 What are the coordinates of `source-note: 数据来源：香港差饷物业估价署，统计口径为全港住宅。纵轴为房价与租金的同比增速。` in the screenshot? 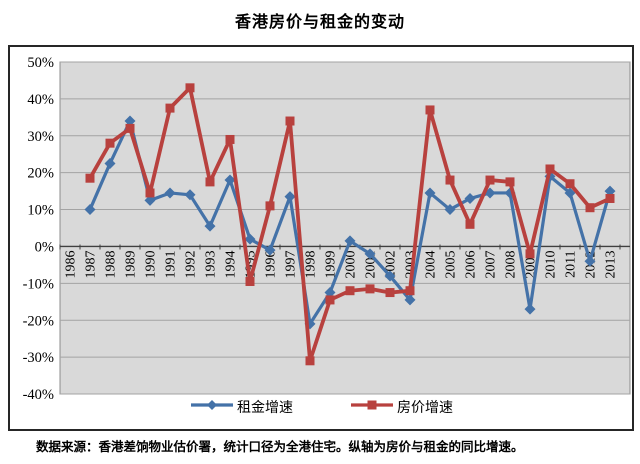 It's located at (280, 447).